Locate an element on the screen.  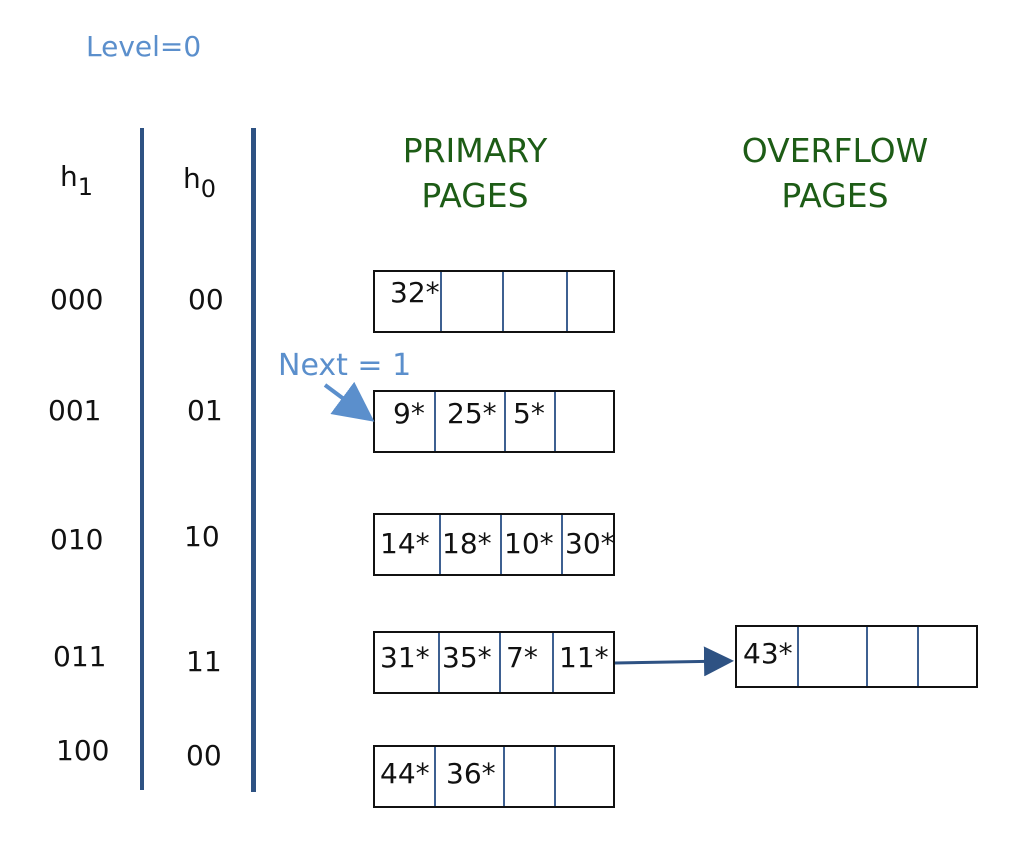
h1-h0-separator is located at coordinates (142, 459).